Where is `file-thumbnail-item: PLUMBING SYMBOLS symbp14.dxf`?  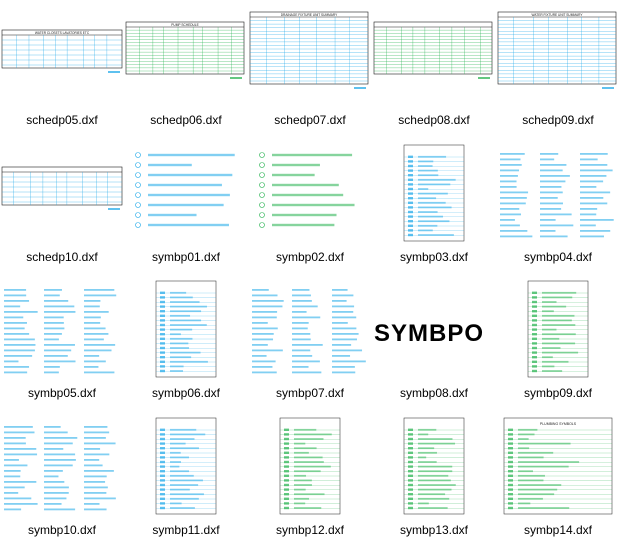
file-thumbnail-item: PLUMBING SYMBOLS symbp14.dxf is located at coordinates (558, 478).